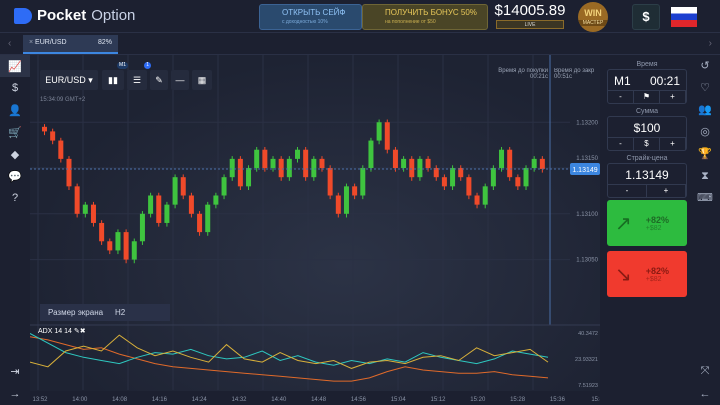 The height and width of the screenshot is (405, 720). Describe the element at coordinates (15, 132) in the screenshot. I see `market-cart-icon: 🛒` at that location.